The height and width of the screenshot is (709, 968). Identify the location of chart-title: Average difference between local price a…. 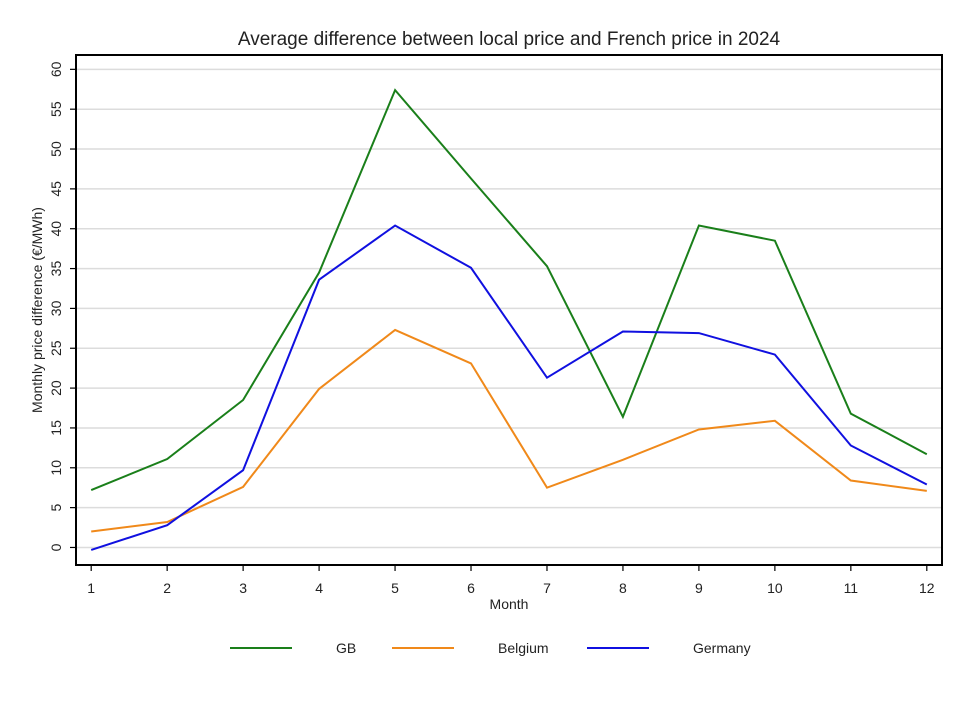
(509, 39).